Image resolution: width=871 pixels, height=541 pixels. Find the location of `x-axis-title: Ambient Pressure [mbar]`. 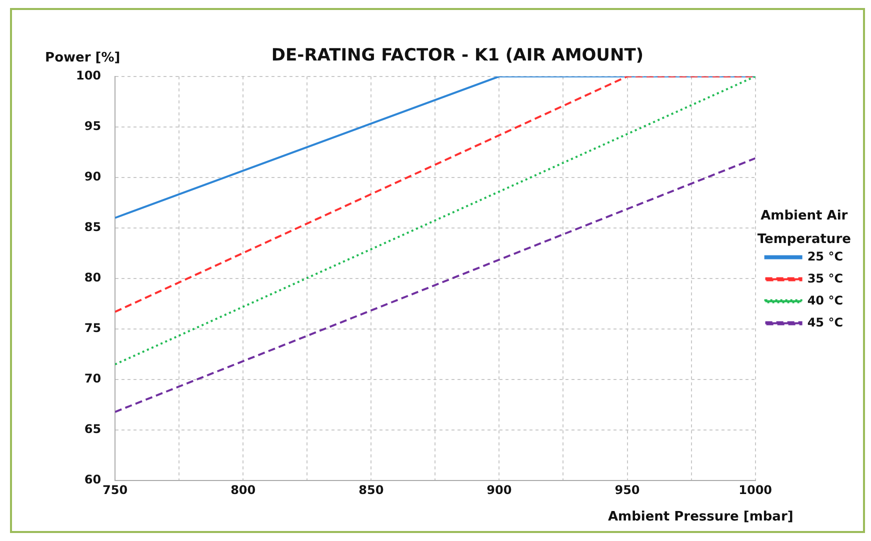

x-axis-title: Ambient Pressure [mbar] is located at coordinates (701, 516).